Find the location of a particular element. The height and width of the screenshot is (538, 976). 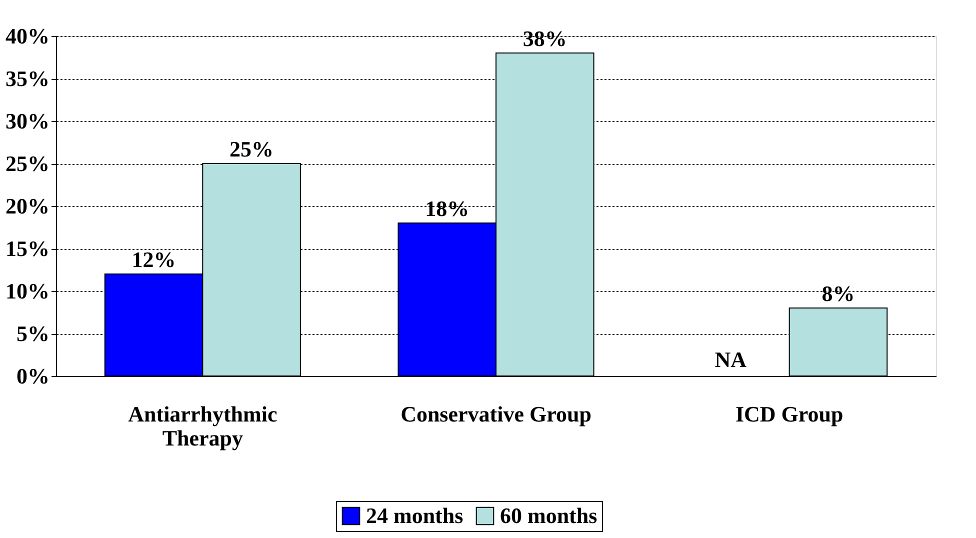

legend-label: 60 months is located at coordinates (549, 515).